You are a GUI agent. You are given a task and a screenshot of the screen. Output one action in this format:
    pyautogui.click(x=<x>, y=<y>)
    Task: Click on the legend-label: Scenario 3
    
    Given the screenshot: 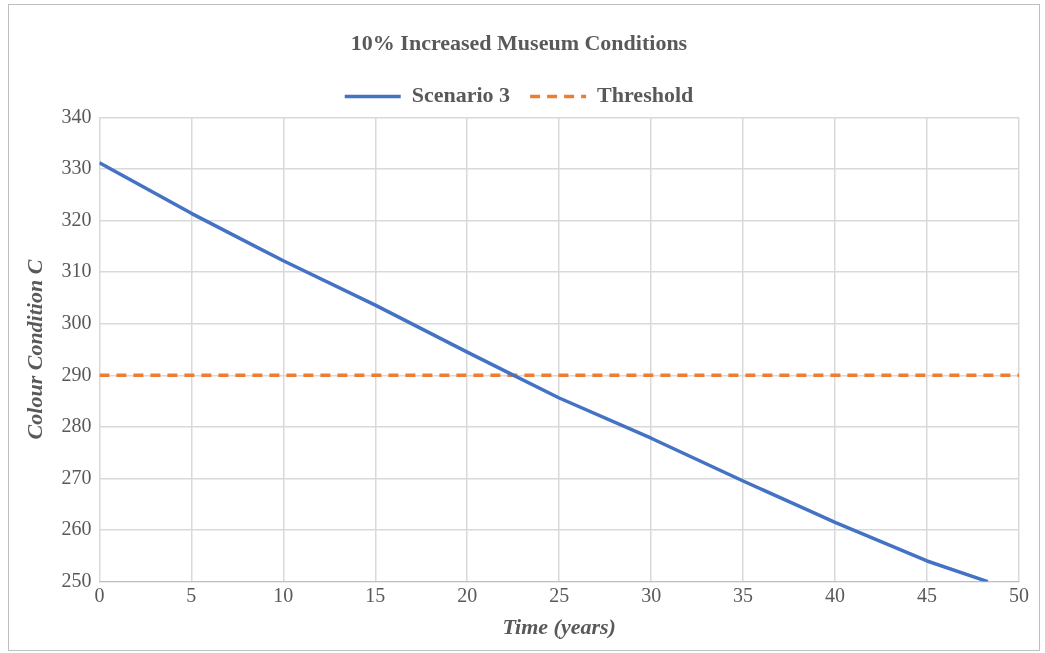 What is the action you would take?
    pyautogui.click(x=461, y=95)
    